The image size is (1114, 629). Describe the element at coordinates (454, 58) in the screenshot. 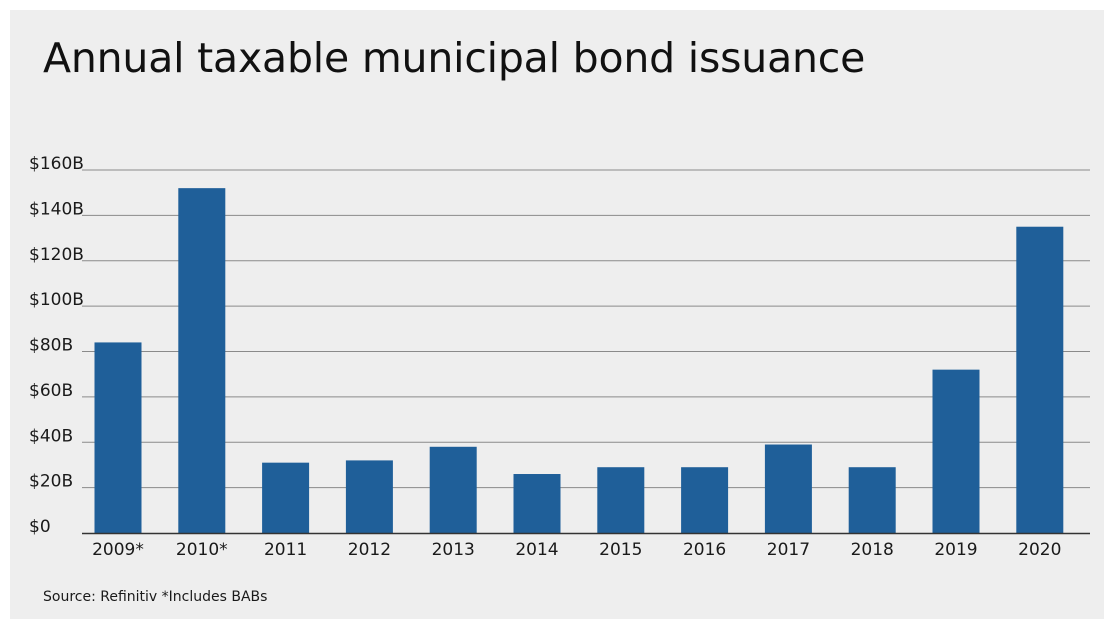

I see `chart-title: Annual taxable municipal bond issuance` at that location.